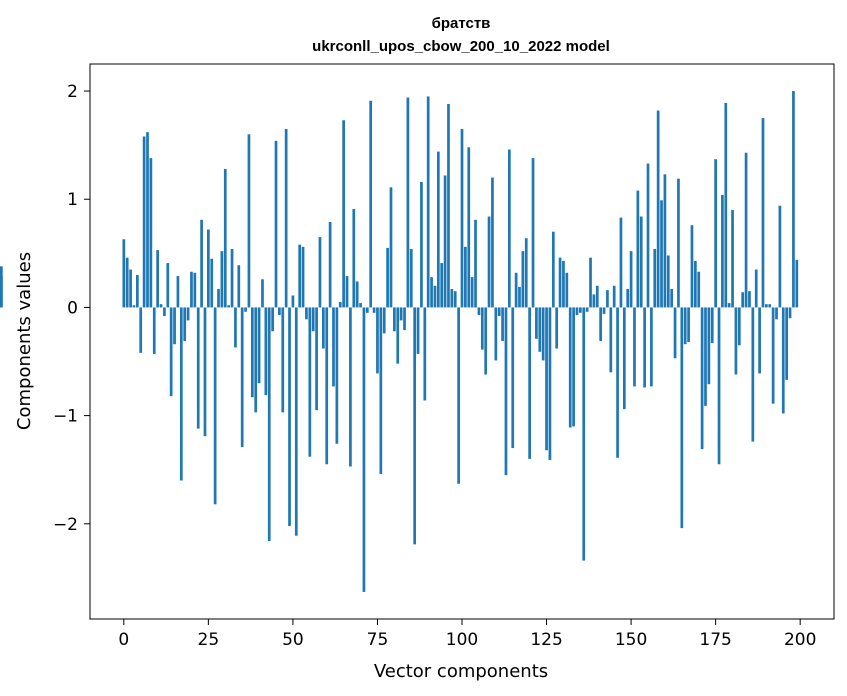  I want to click on x-tick-label: 50, so click(293, 640).